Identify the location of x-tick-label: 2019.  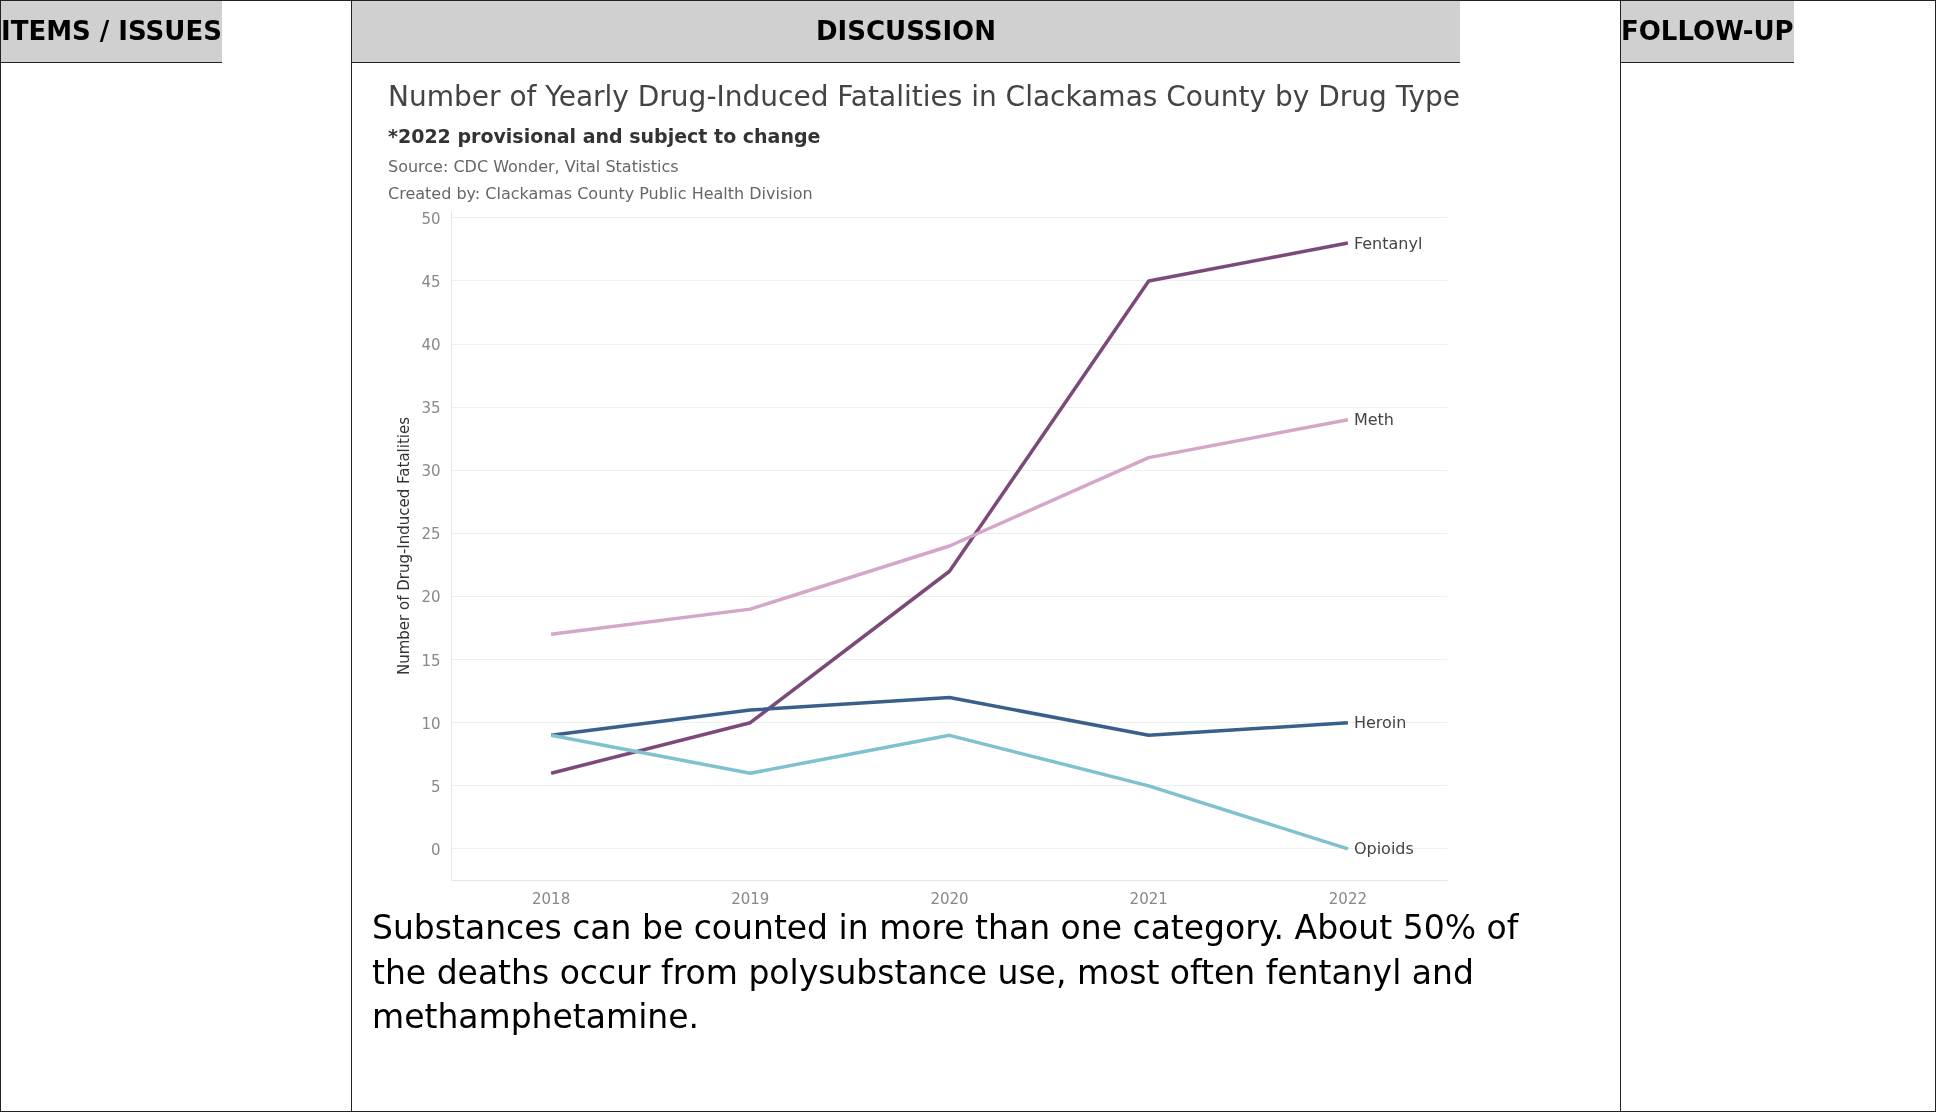
(750, 898).